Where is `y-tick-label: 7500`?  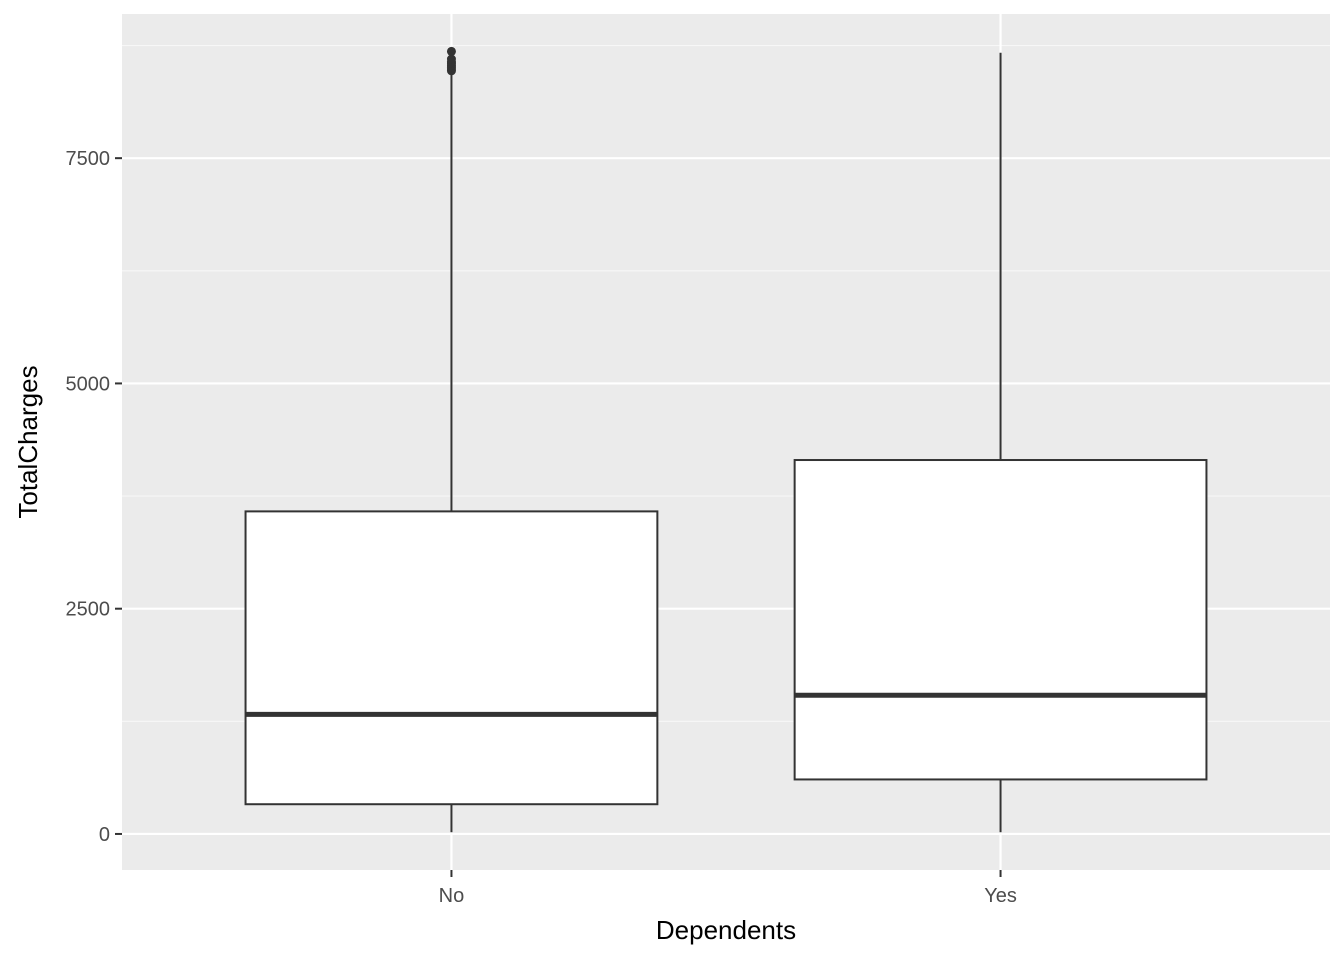
y-tick-label: 7500 is located at coordinates (88, 159).